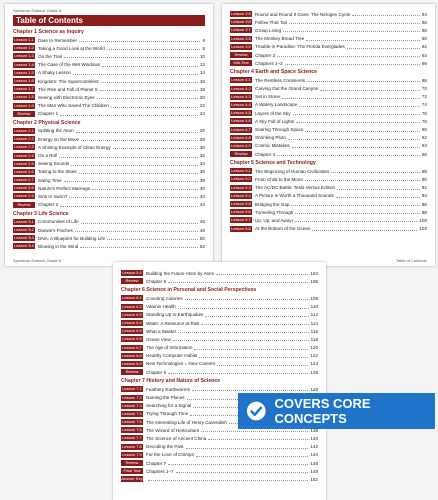 This screenshot has height=500, width=438. Describe the element at coordinates (241, 55) in the screenshot. I see `entry-label: Review` at that location.